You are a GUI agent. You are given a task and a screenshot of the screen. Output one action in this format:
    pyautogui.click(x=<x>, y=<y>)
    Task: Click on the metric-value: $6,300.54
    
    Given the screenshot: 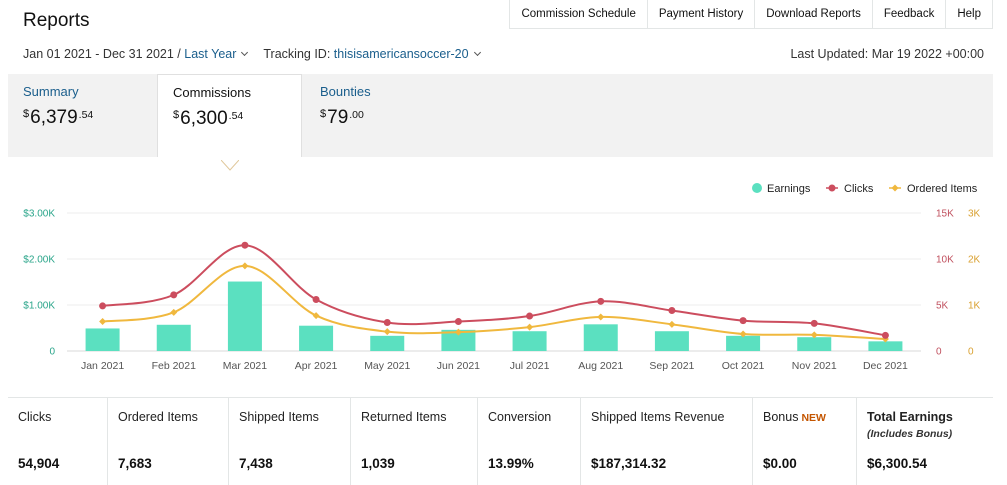 What is the action you would take?
    pyautogui.click(x=897, y=463)
    